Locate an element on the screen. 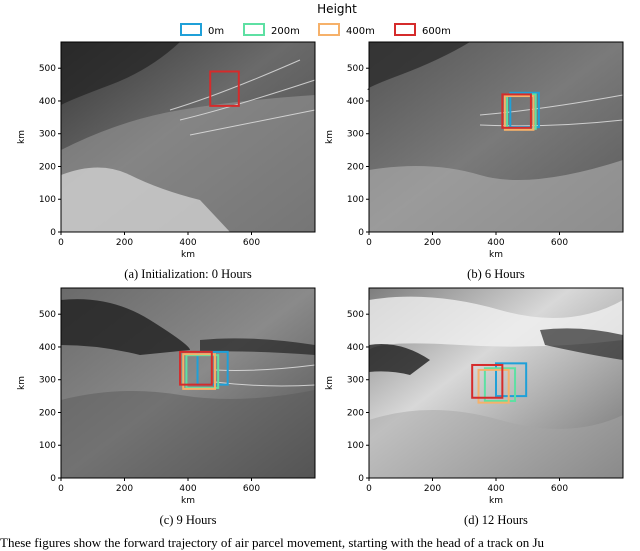  parcel-box-0m is located at coordinates (511, 380).